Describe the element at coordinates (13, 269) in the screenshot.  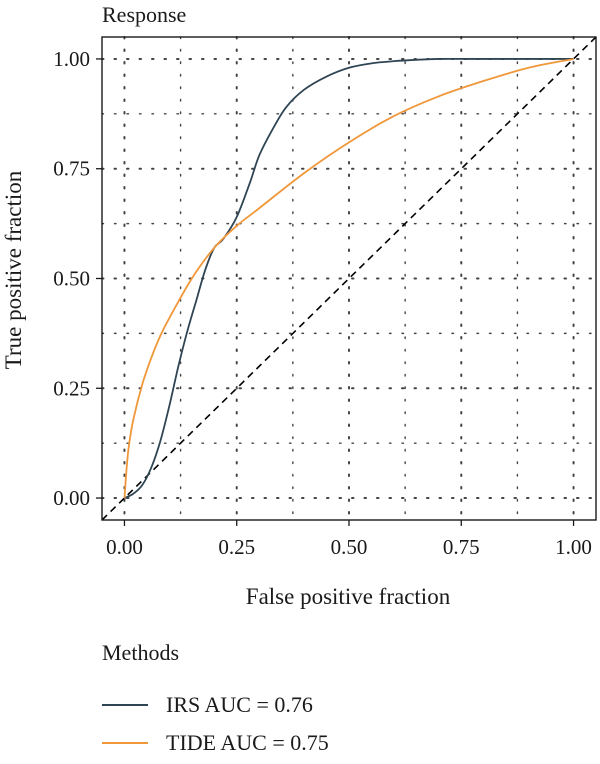
I see `y-axis-label: True positive fraction` at that location.